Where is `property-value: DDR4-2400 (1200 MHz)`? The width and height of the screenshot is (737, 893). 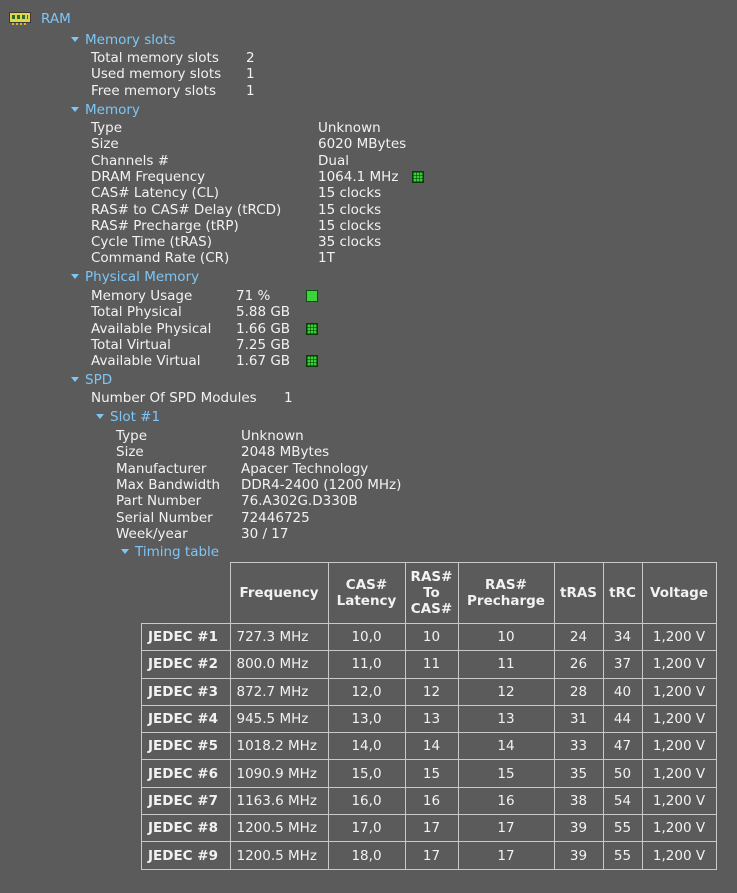
property-value: DDR4-2400 (1200 MHz) is located at coordinates (321, 484).